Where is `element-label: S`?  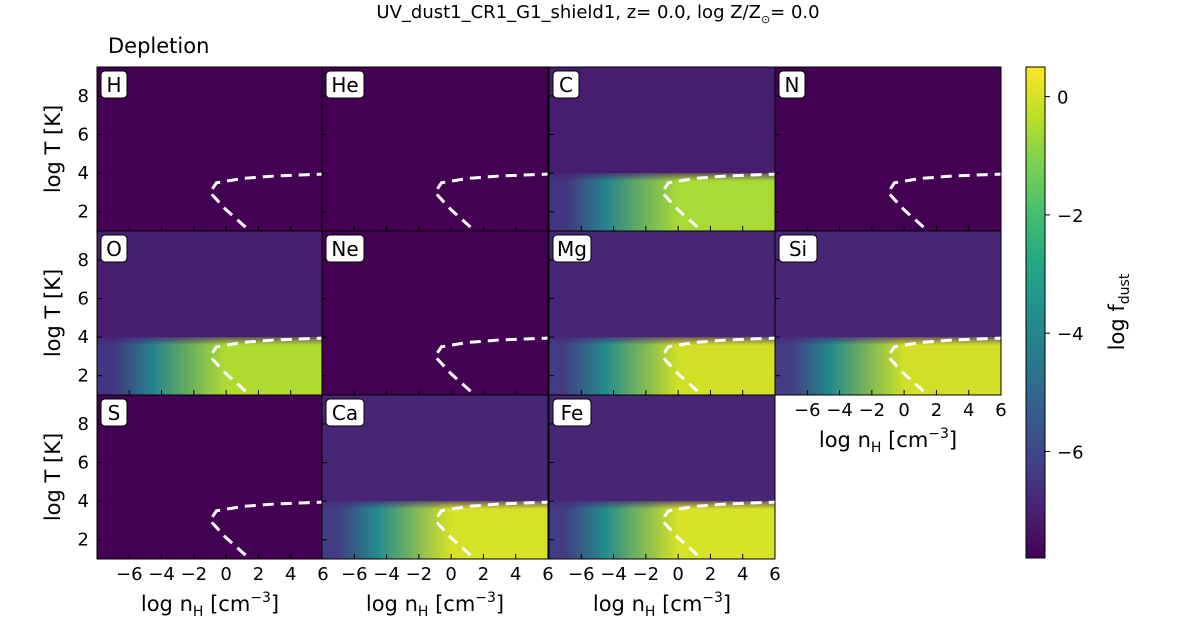 element-label: S is located at coordinates (114, 413).